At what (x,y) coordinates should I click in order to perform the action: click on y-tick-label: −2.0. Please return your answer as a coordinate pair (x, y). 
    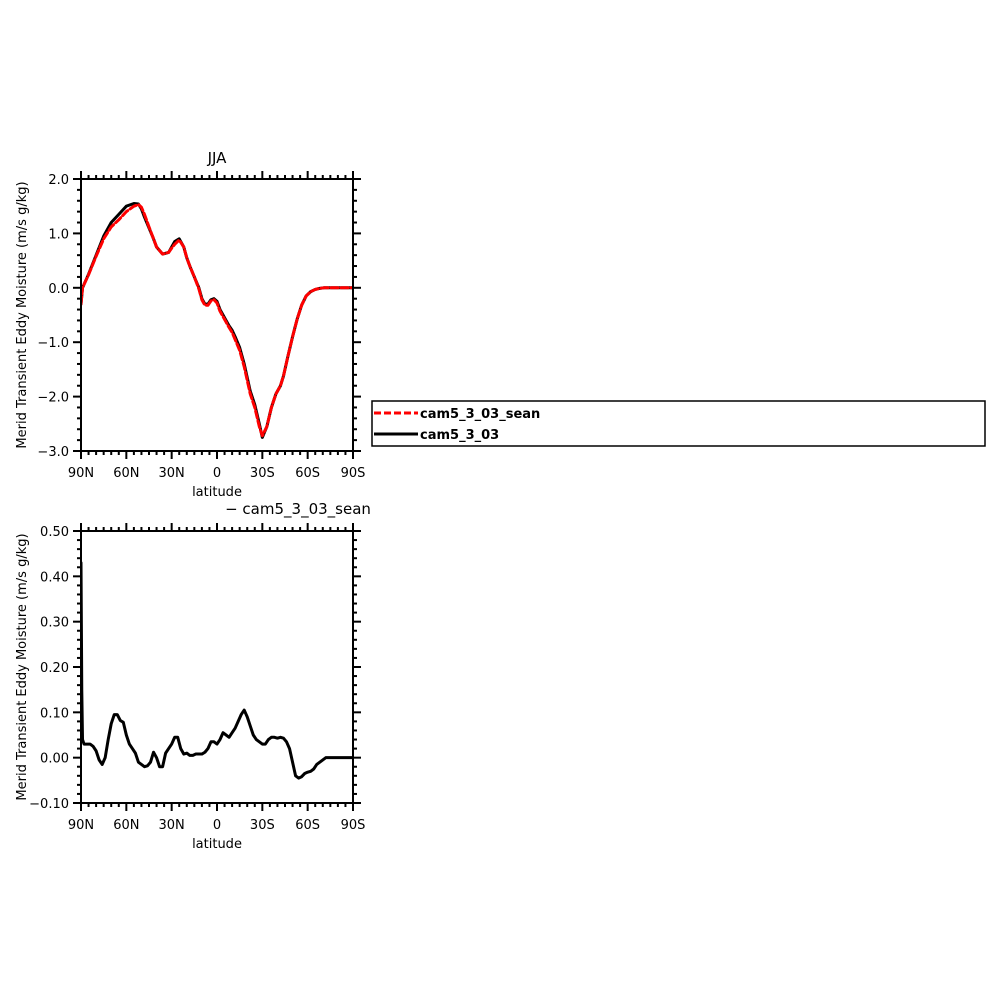
    Looking at the image, I should click on (53, 398).